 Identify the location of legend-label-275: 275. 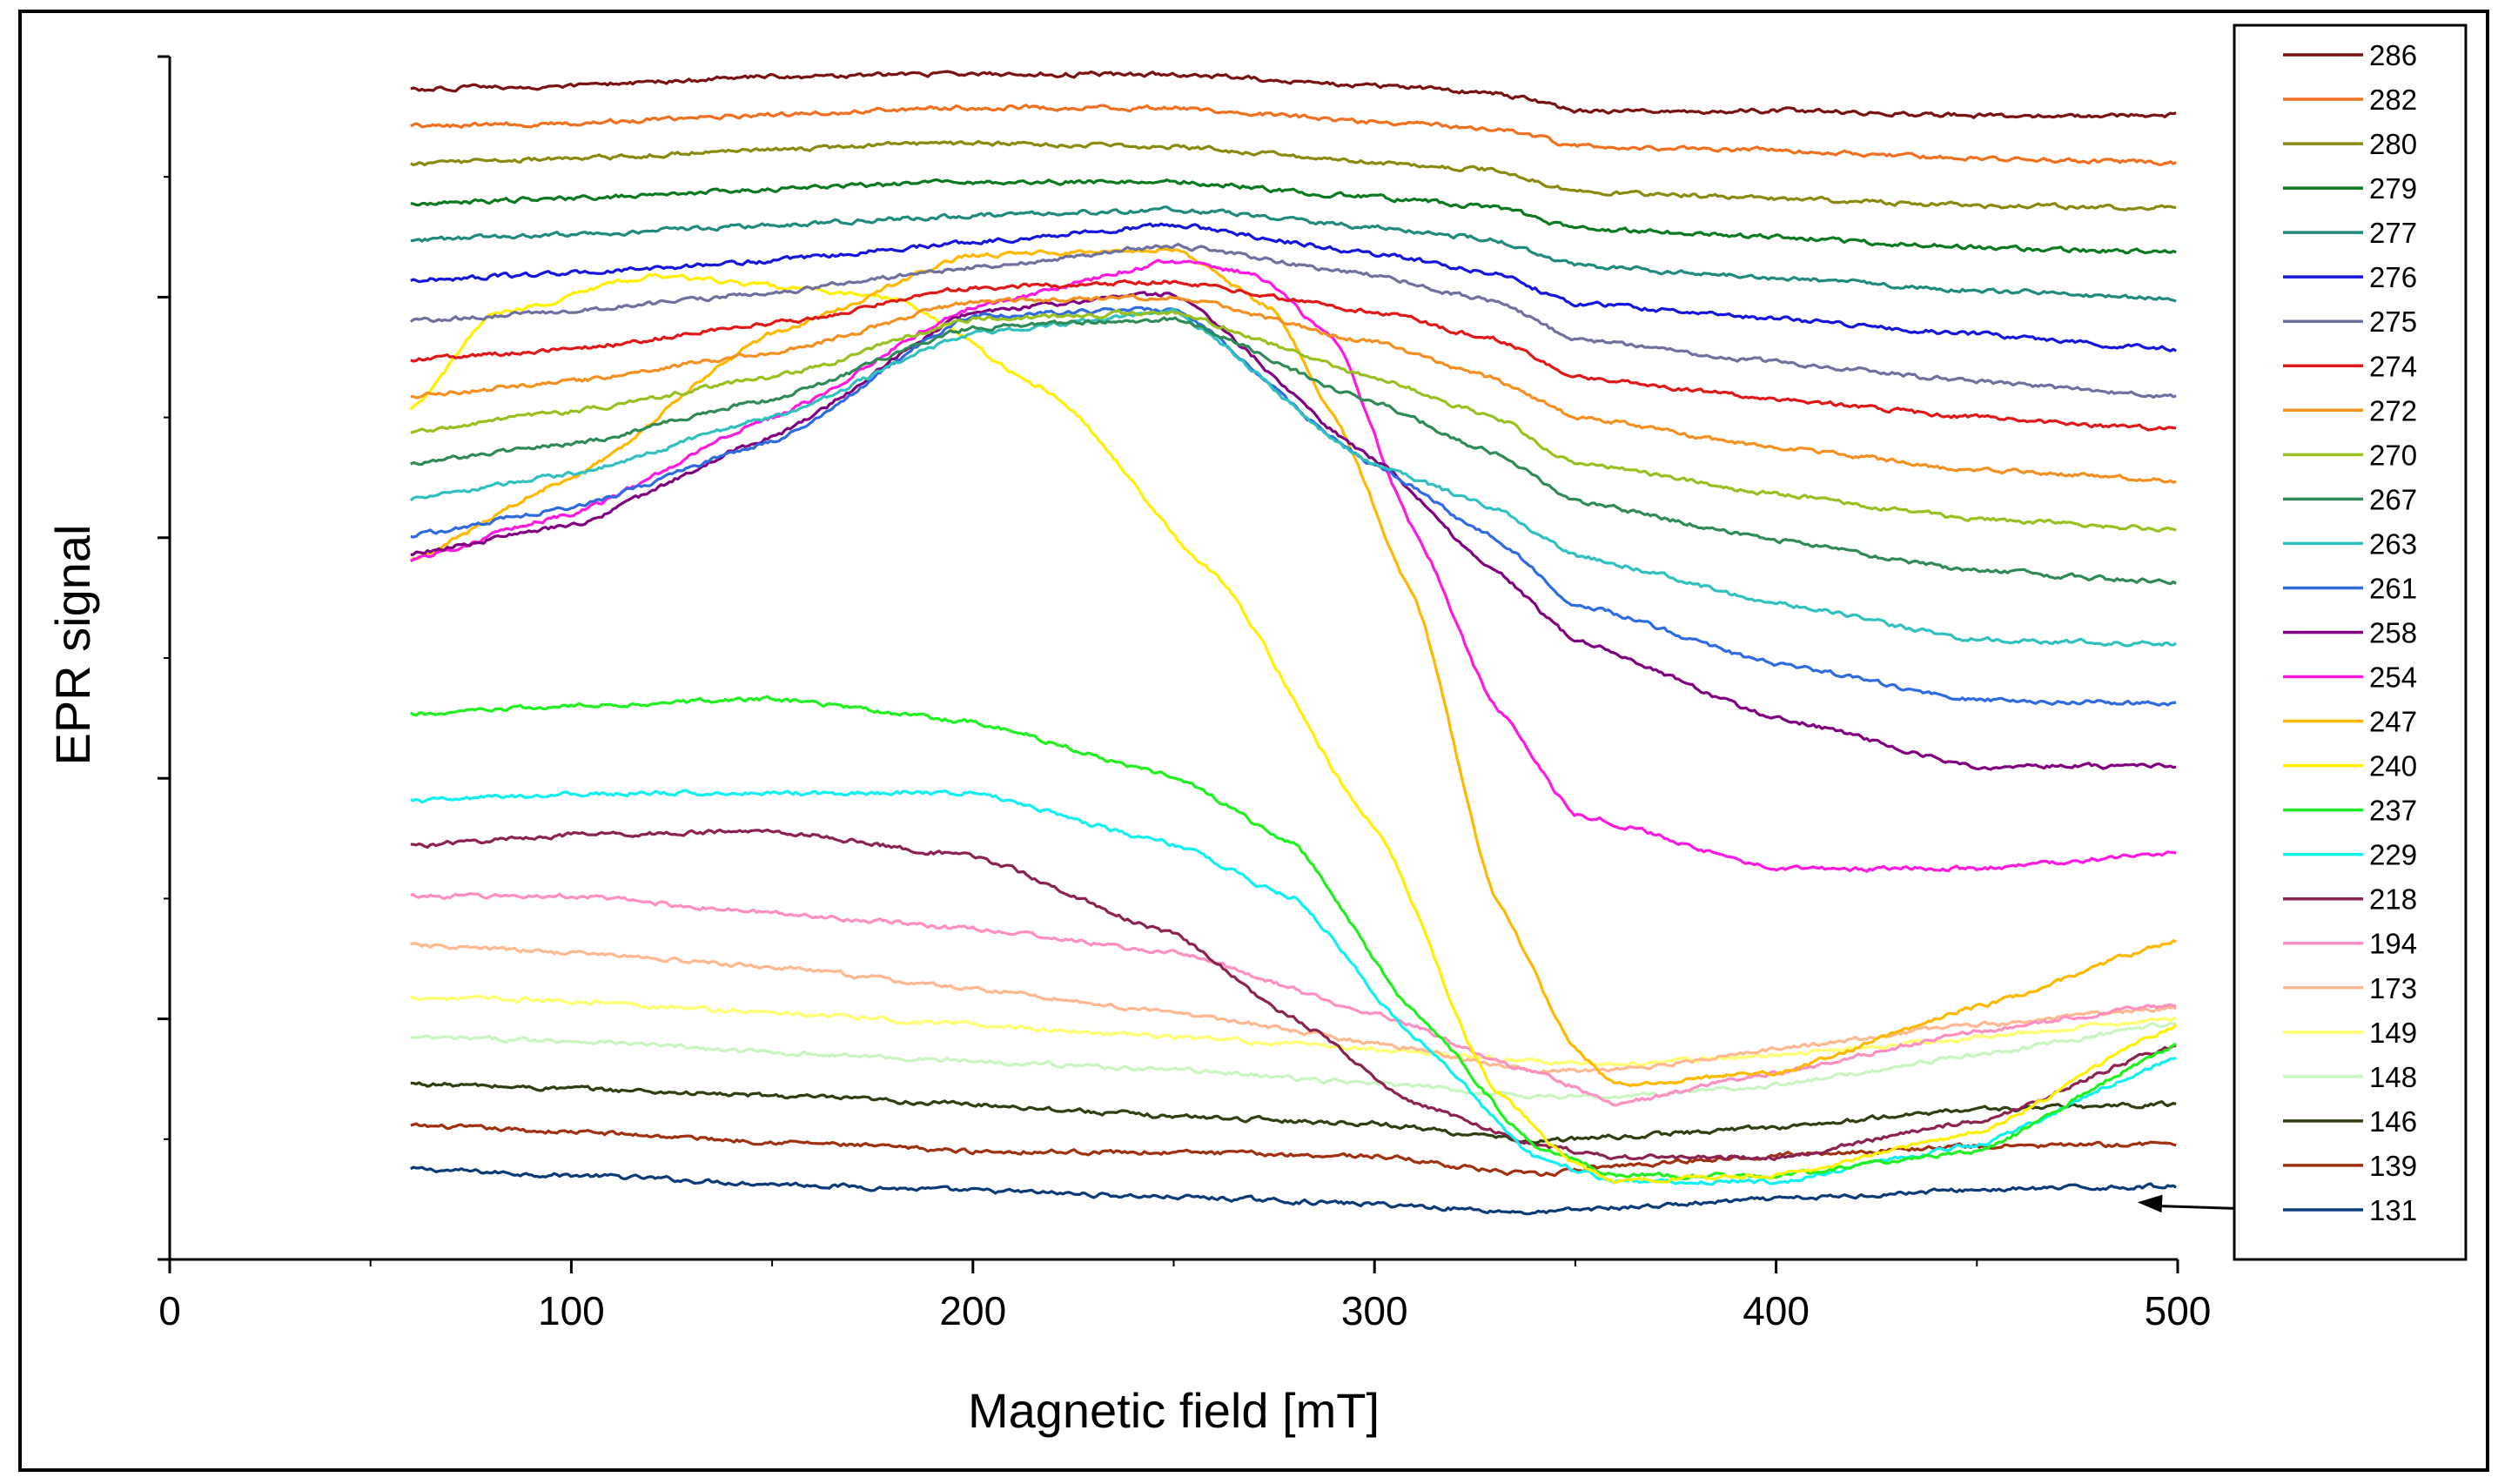
(2393, 322).